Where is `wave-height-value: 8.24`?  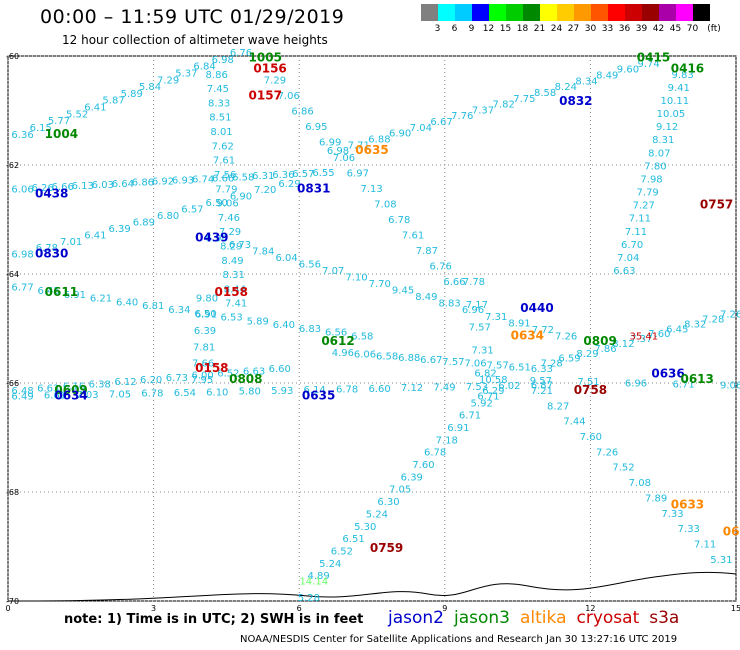
wave-height-value: 8.24 is located at coordinates (566, 87).